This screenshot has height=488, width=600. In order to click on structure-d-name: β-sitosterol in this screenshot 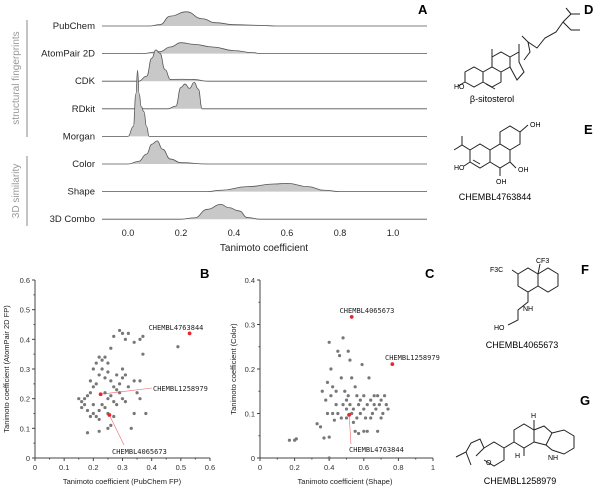, I will do `click(492, 99)`.